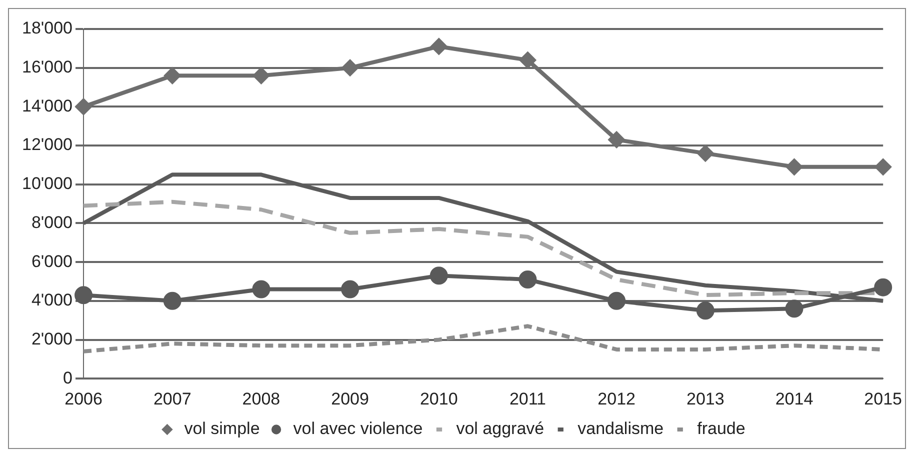 The height and width of the screenshot is (455, 914). What do you see at coordinates (617, 398) in the screenshot?
I see `x-tick-label: 2012` at bounding box center [617, 398].